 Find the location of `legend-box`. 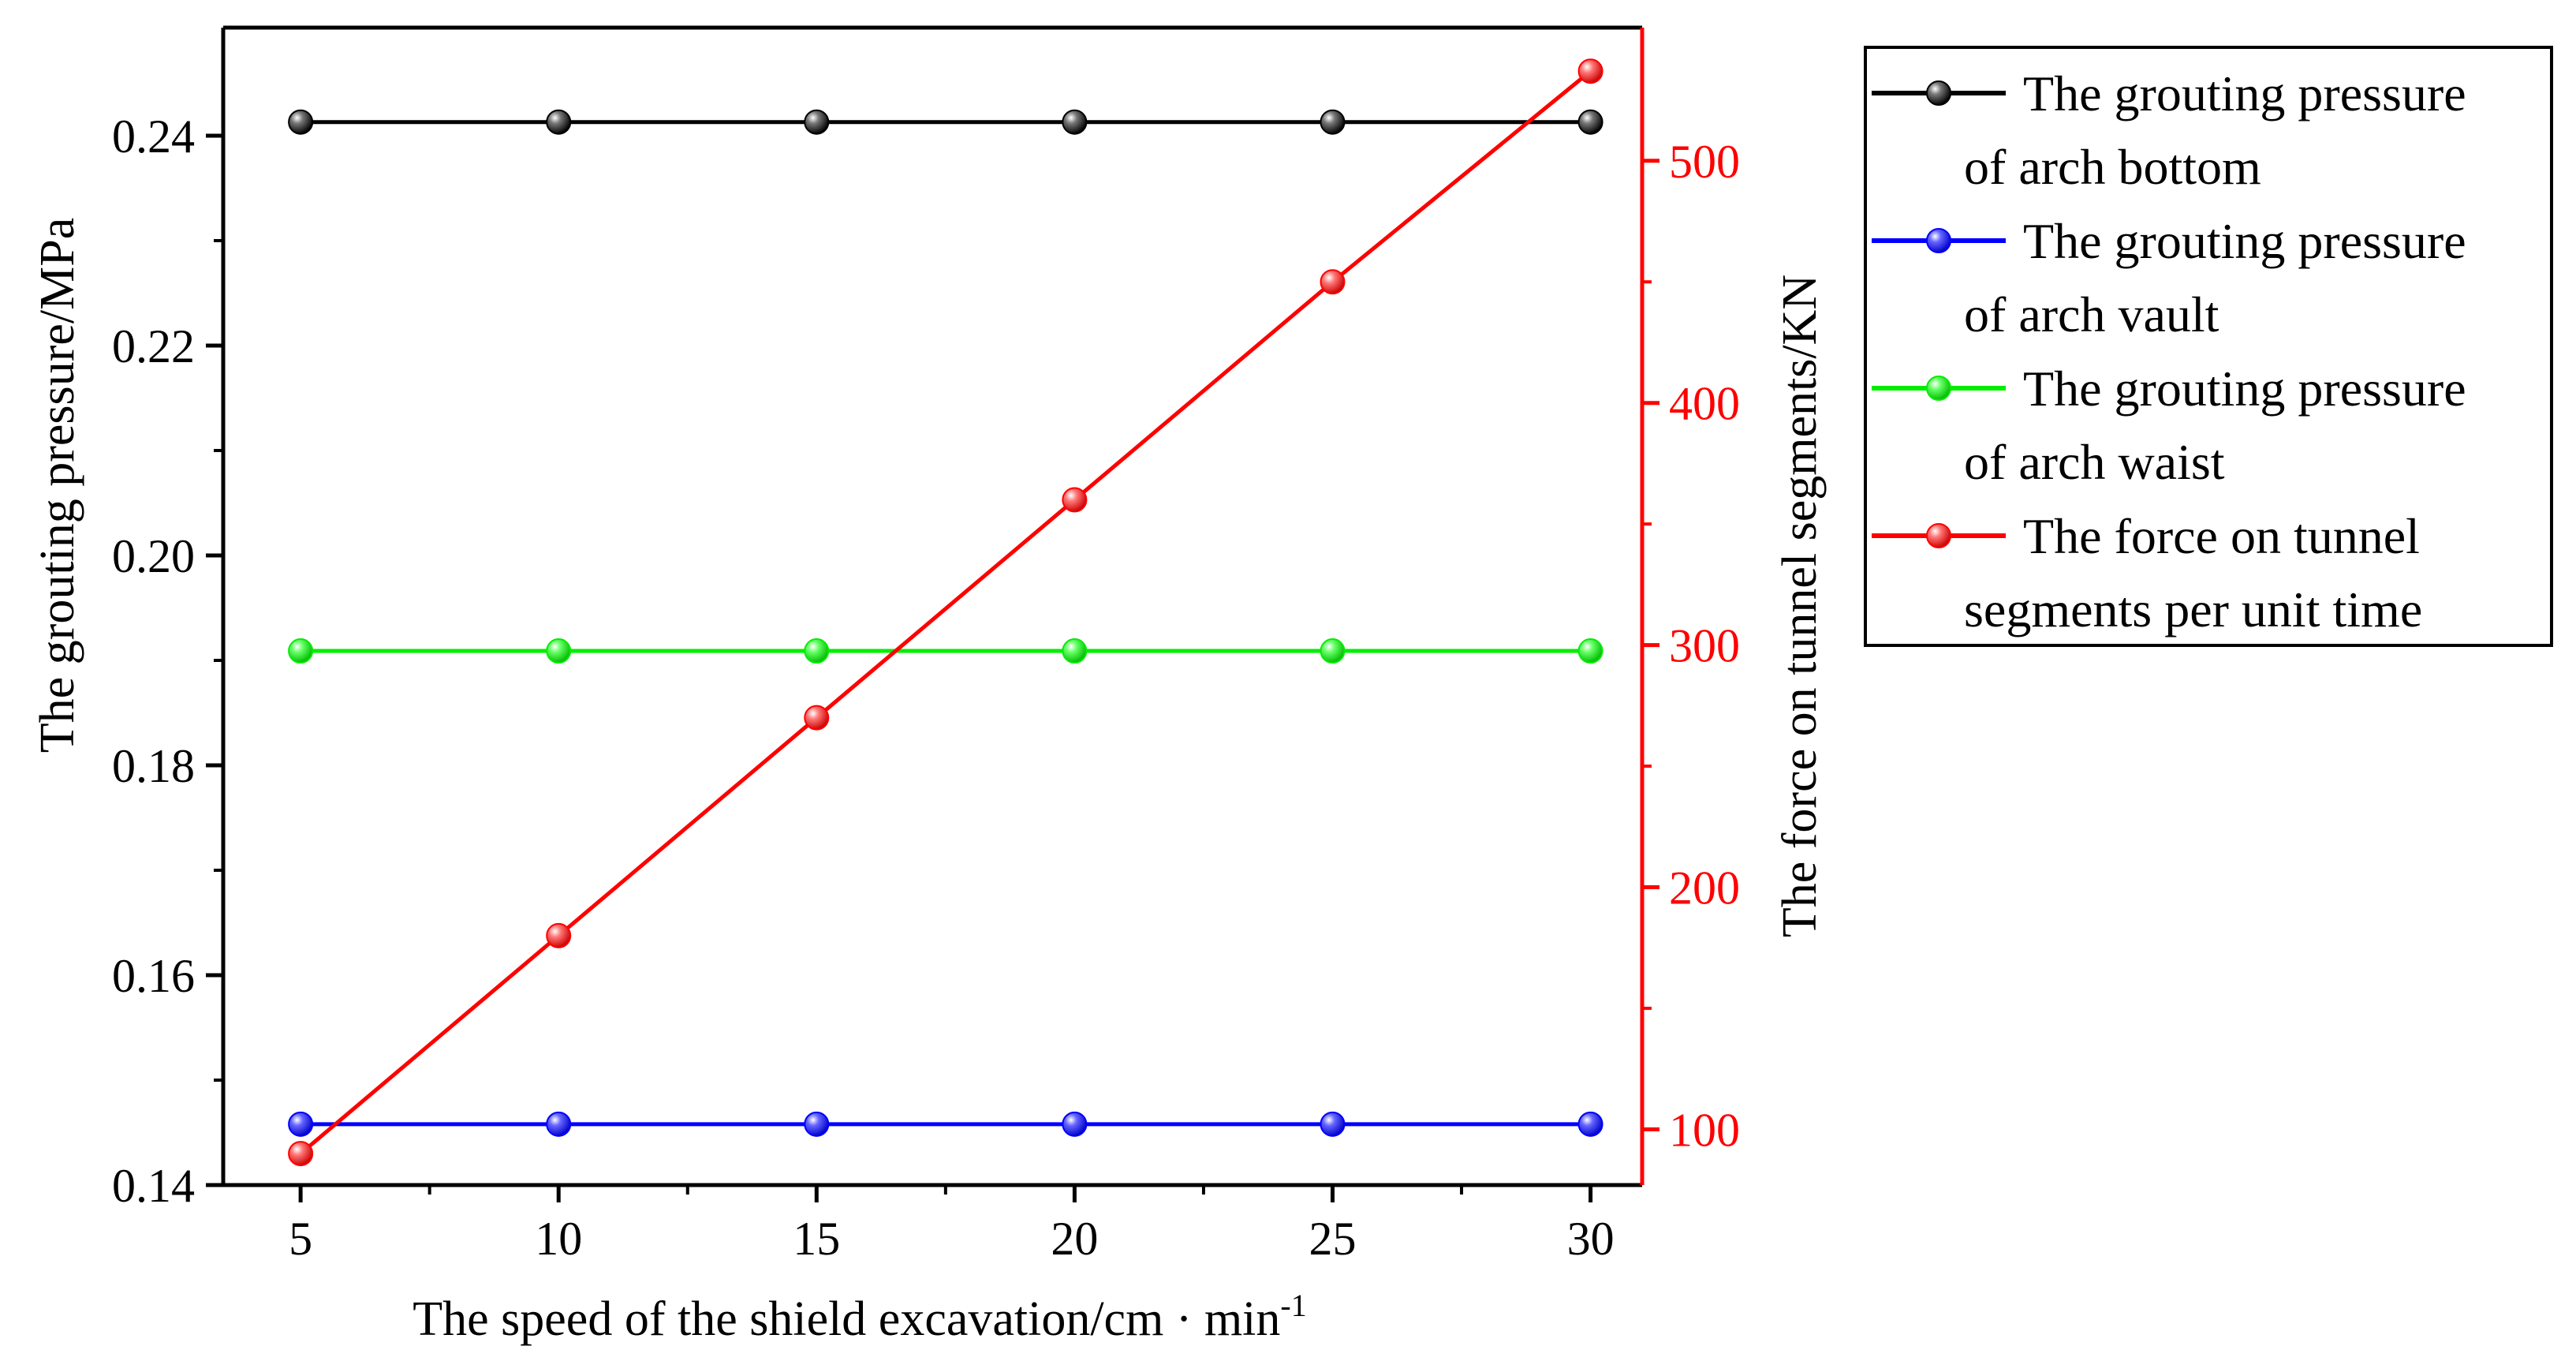

legend-box is located at coordinates (2208, 346).